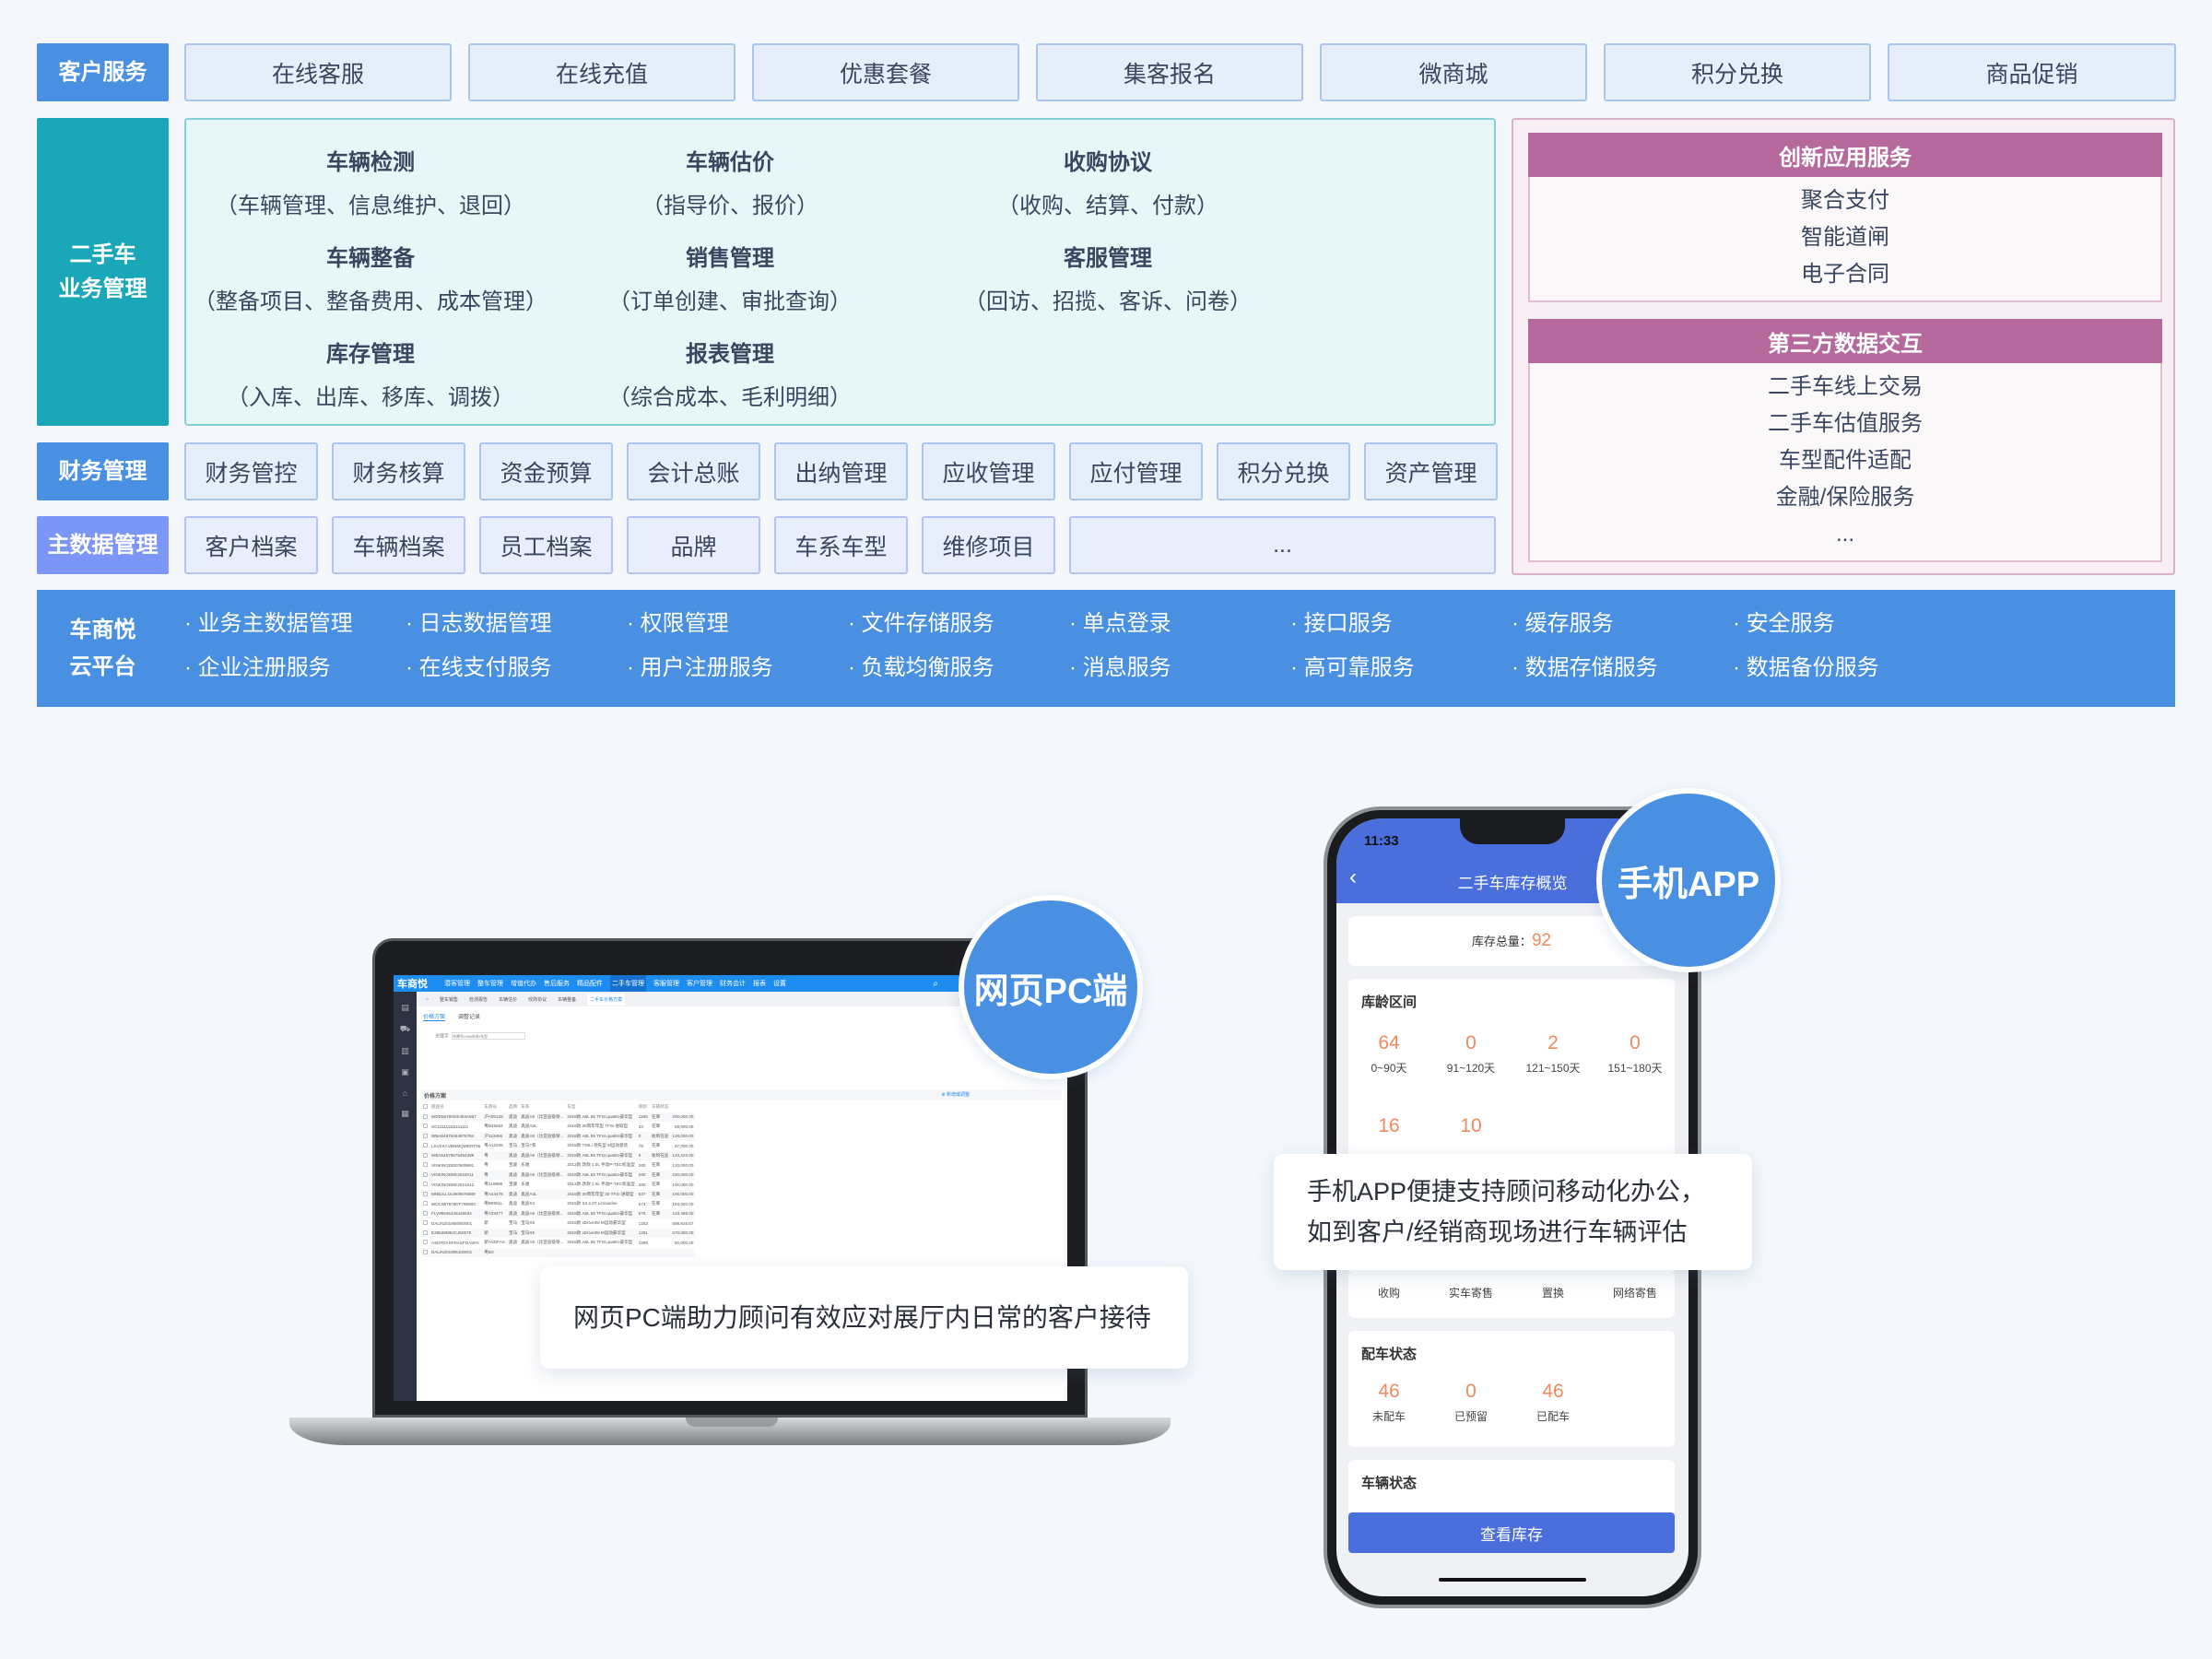 This screenshot has height=1659, width=2212. I want to click on customer-service-item: 积分兑换, so click(1737, 72).